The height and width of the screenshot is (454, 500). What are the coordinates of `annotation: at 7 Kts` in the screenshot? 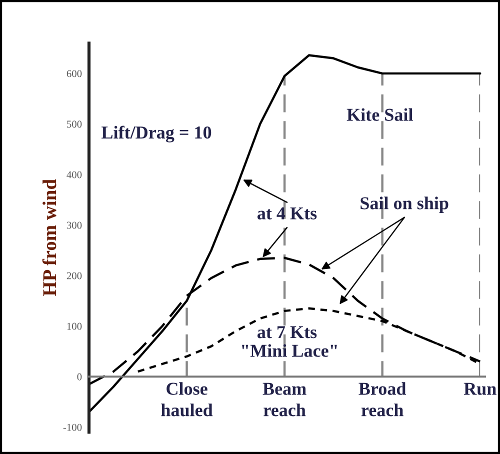 It's located at (287, 332).